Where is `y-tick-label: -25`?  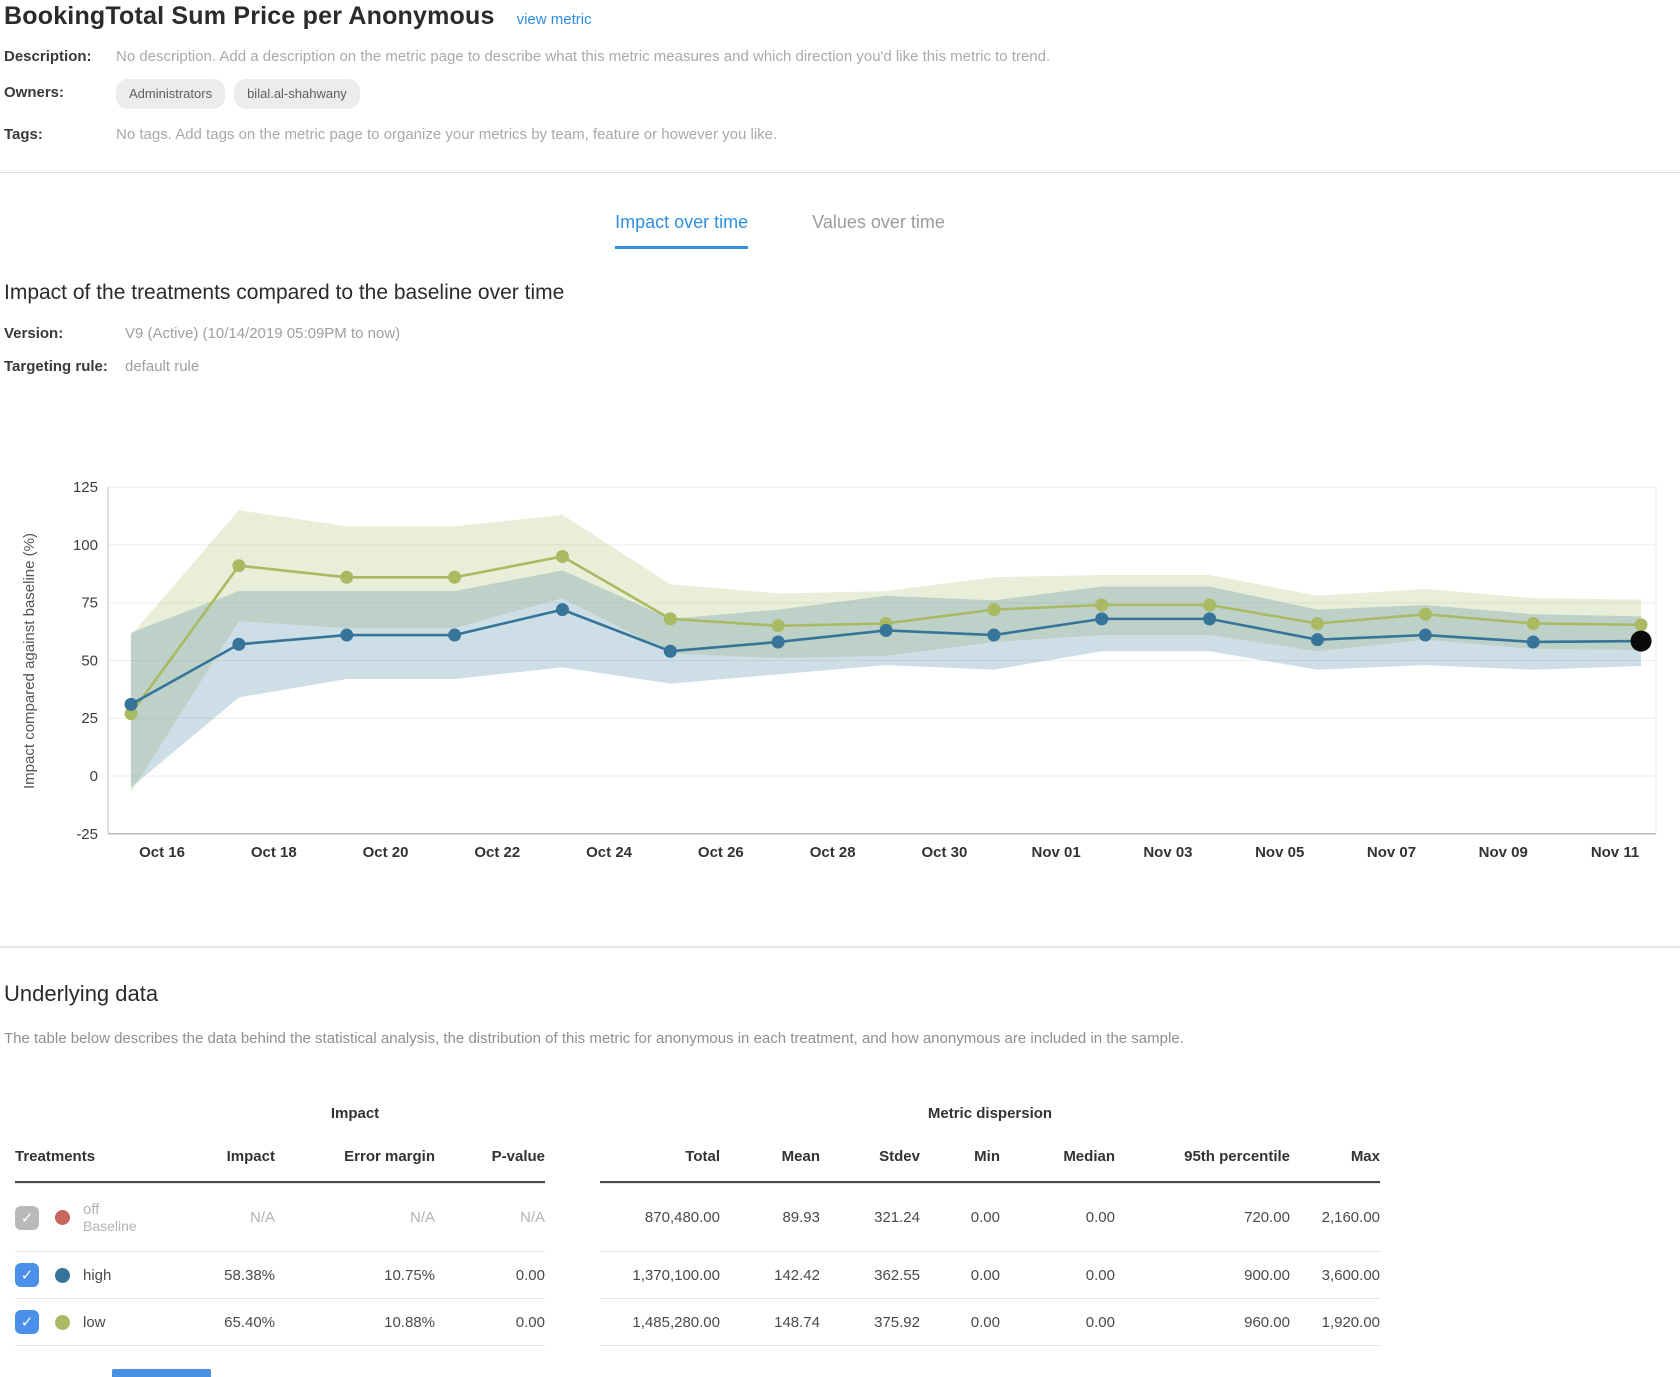 y-tick-label: -25 is located at coordinates (87, 834).